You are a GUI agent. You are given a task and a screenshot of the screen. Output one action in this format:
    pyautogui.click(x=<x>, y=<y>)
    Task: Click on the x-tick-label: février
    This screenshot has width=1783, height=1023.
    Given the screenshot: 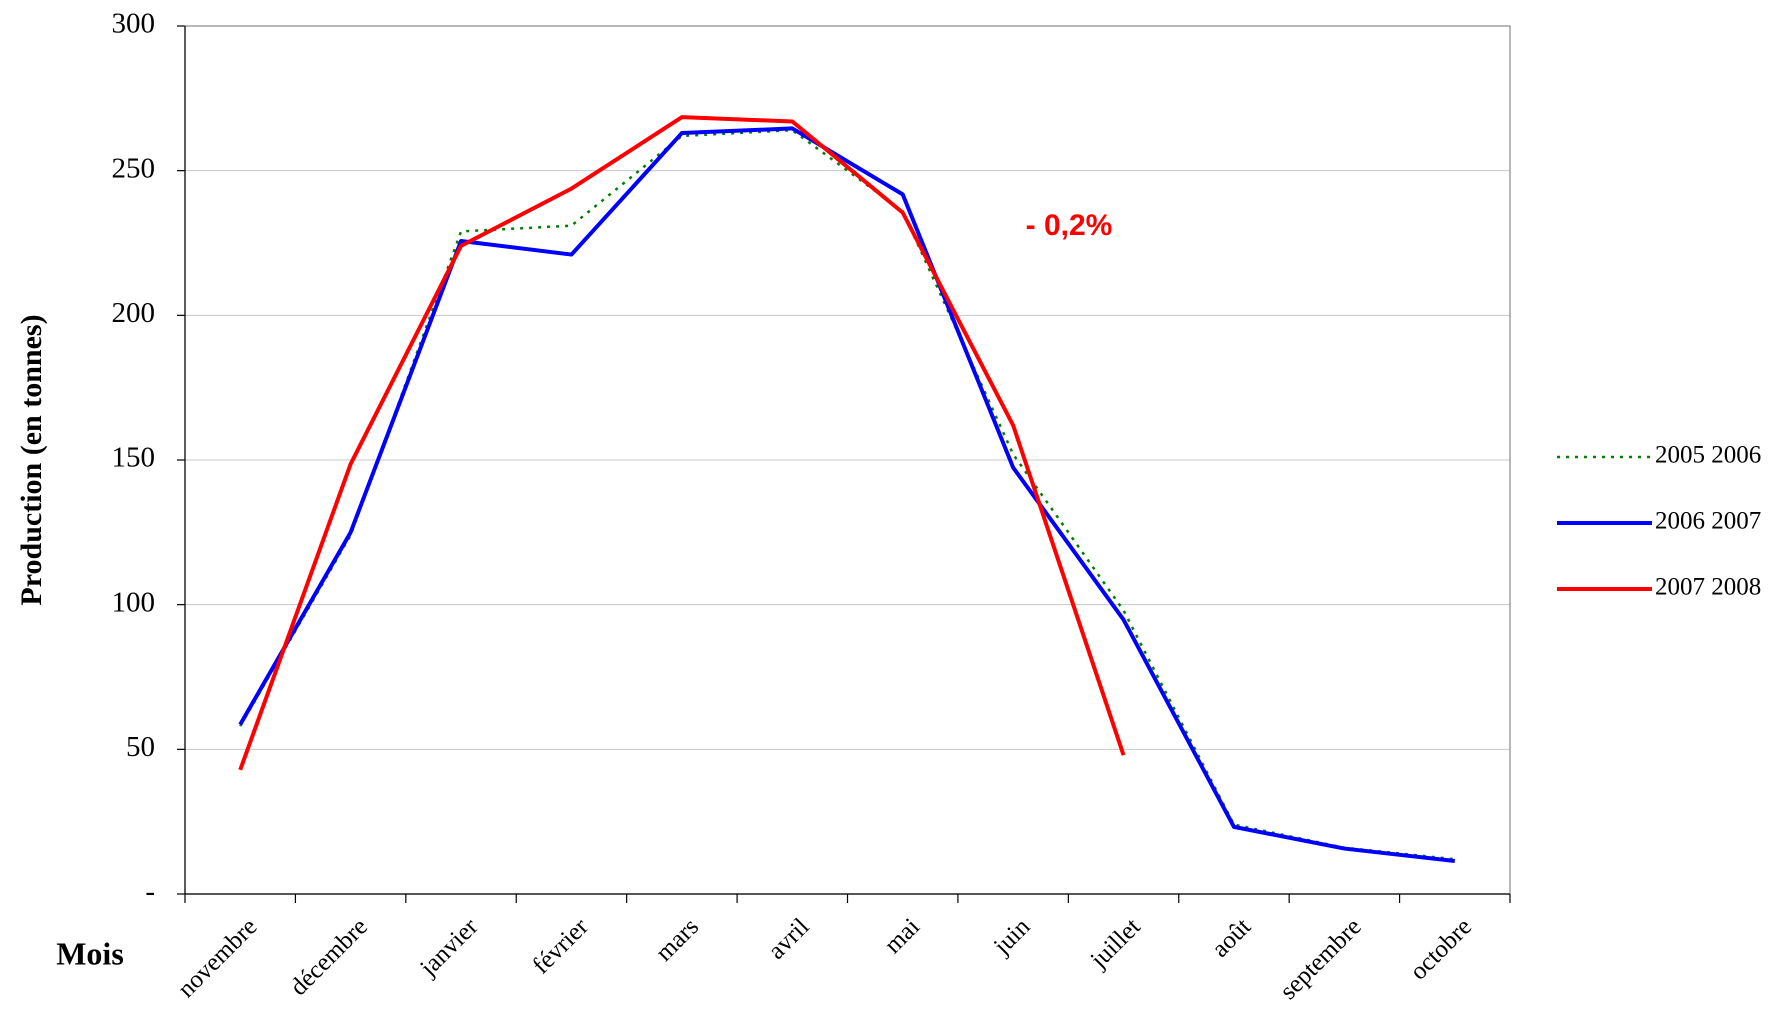 What is the action you would take?
    pyautogui.click(x=561, y=946)
    